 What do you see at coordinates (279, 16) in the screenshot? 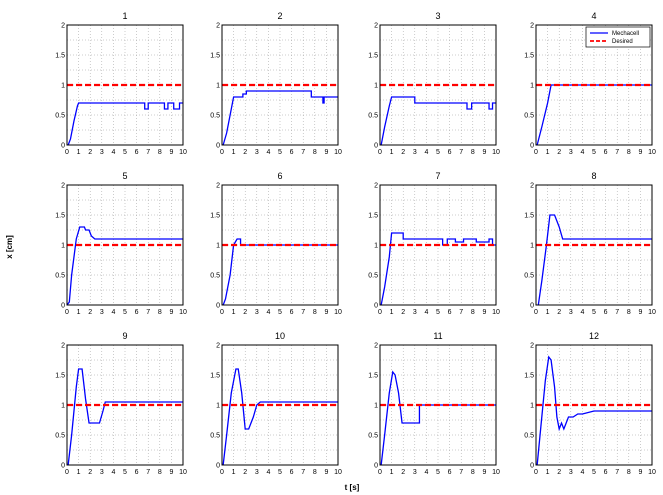
I see `subplot-title: 2` at bounding box center [279, 16].